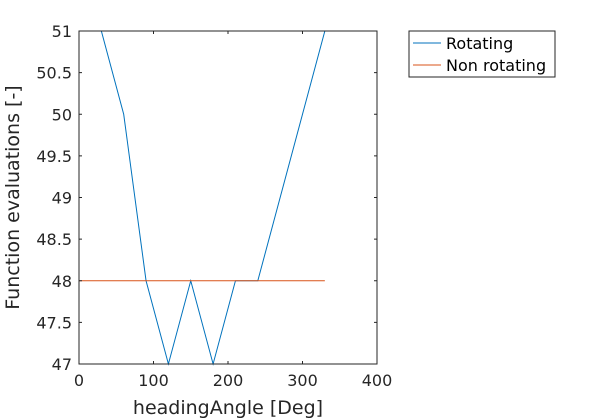  I want to click on y-tick-label: 51, so click(62, 31).